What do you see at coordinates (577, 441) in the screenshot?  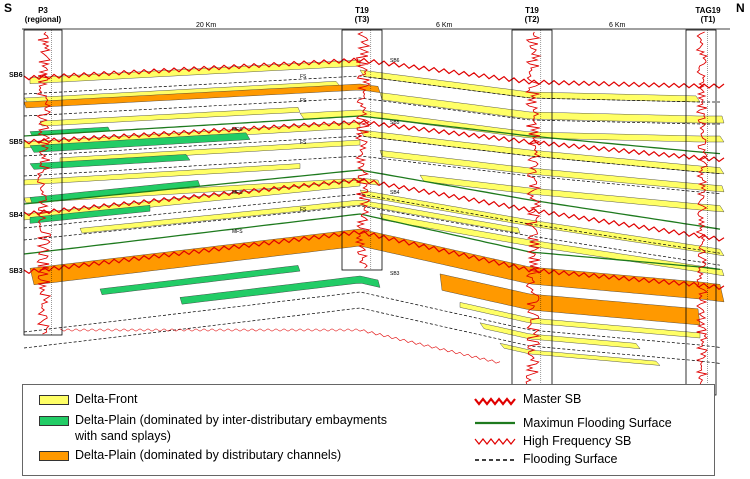 I see `legend-hf-sb: High Frequency SB` at bounding box center [577, 441].